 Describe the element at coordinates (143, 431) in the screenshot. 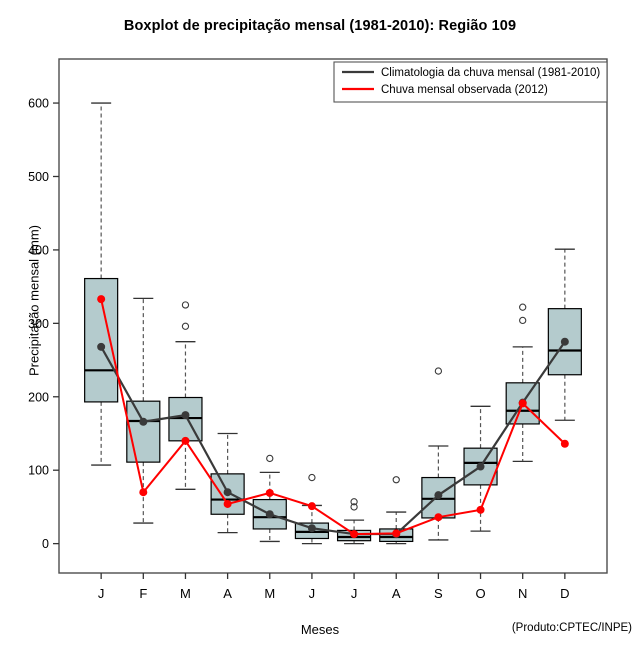

I see `box` at that location.